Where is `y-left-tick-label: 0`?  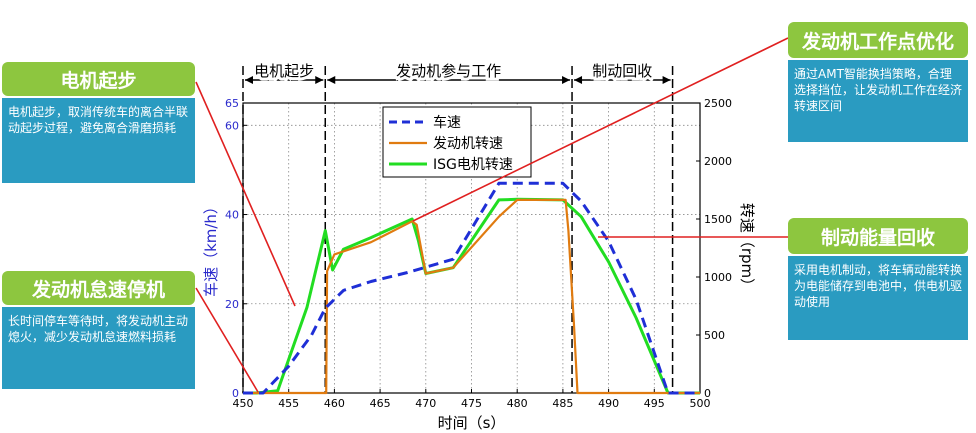 y-left-tick-label: 0 is located at coordinates (235, 393).